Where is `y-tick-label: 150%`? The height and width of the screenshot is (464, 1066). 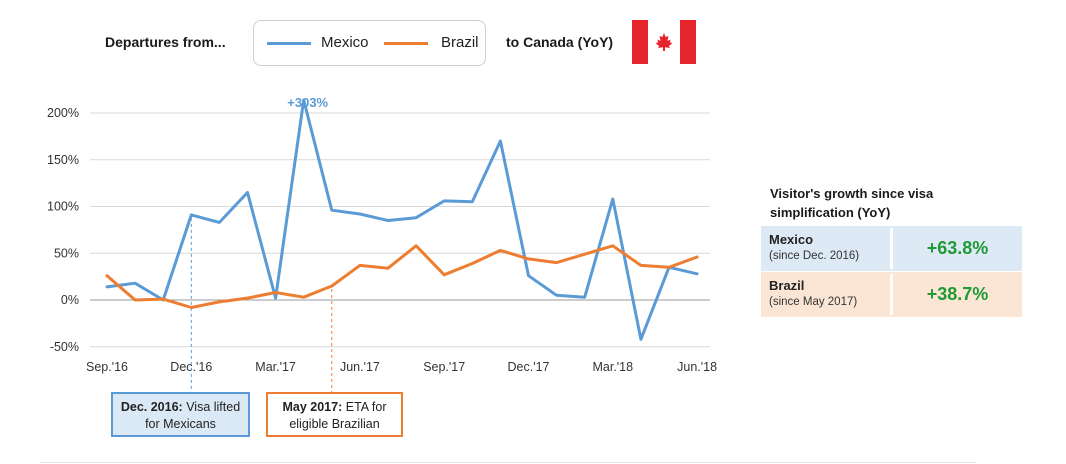
y-tick-label: 150% is located at coordinates (63, 160).